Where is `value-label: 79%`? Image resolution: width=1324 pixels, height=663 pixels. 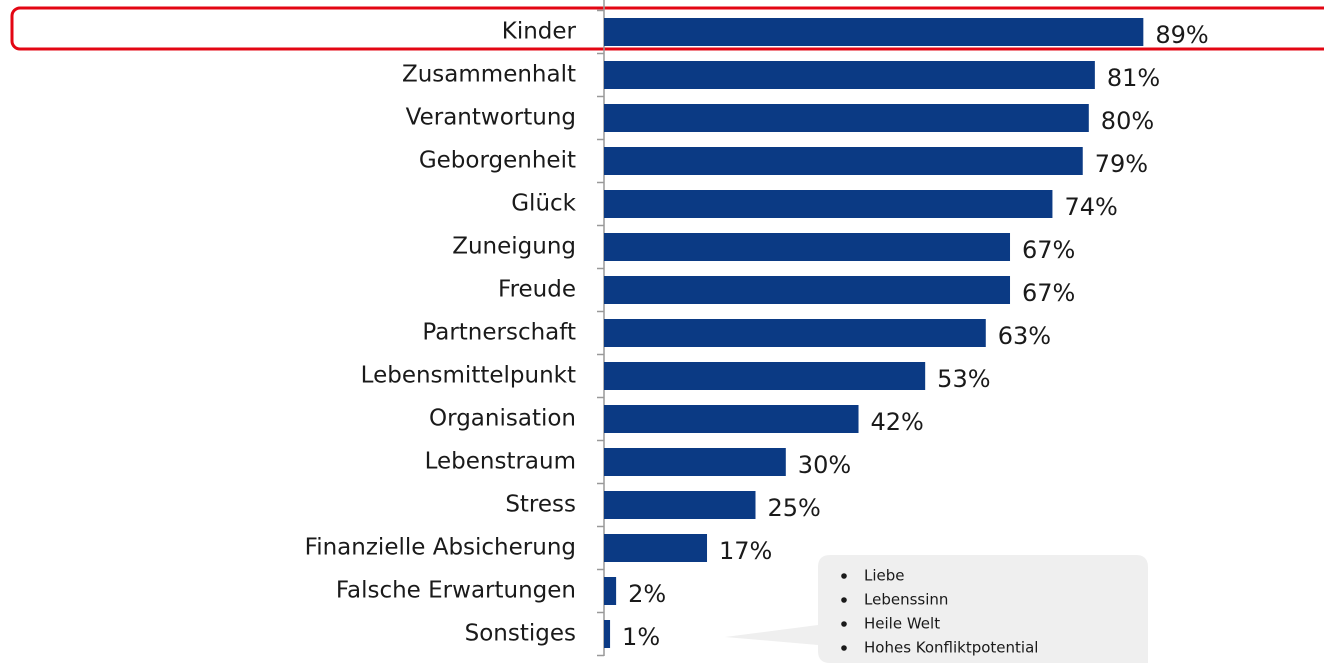 value-label: 79% is located at coordinates (1121, 164).